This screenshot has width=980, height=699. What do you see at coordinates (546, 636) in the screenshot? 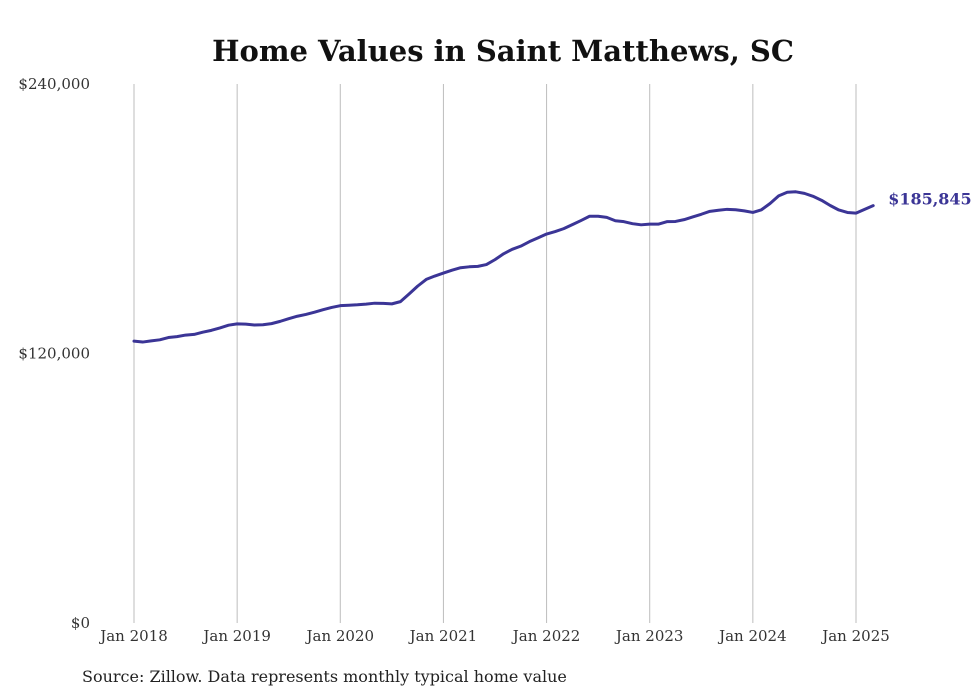
I see `x-tick-label: Jan 2022` at bounding box center [546, 636].